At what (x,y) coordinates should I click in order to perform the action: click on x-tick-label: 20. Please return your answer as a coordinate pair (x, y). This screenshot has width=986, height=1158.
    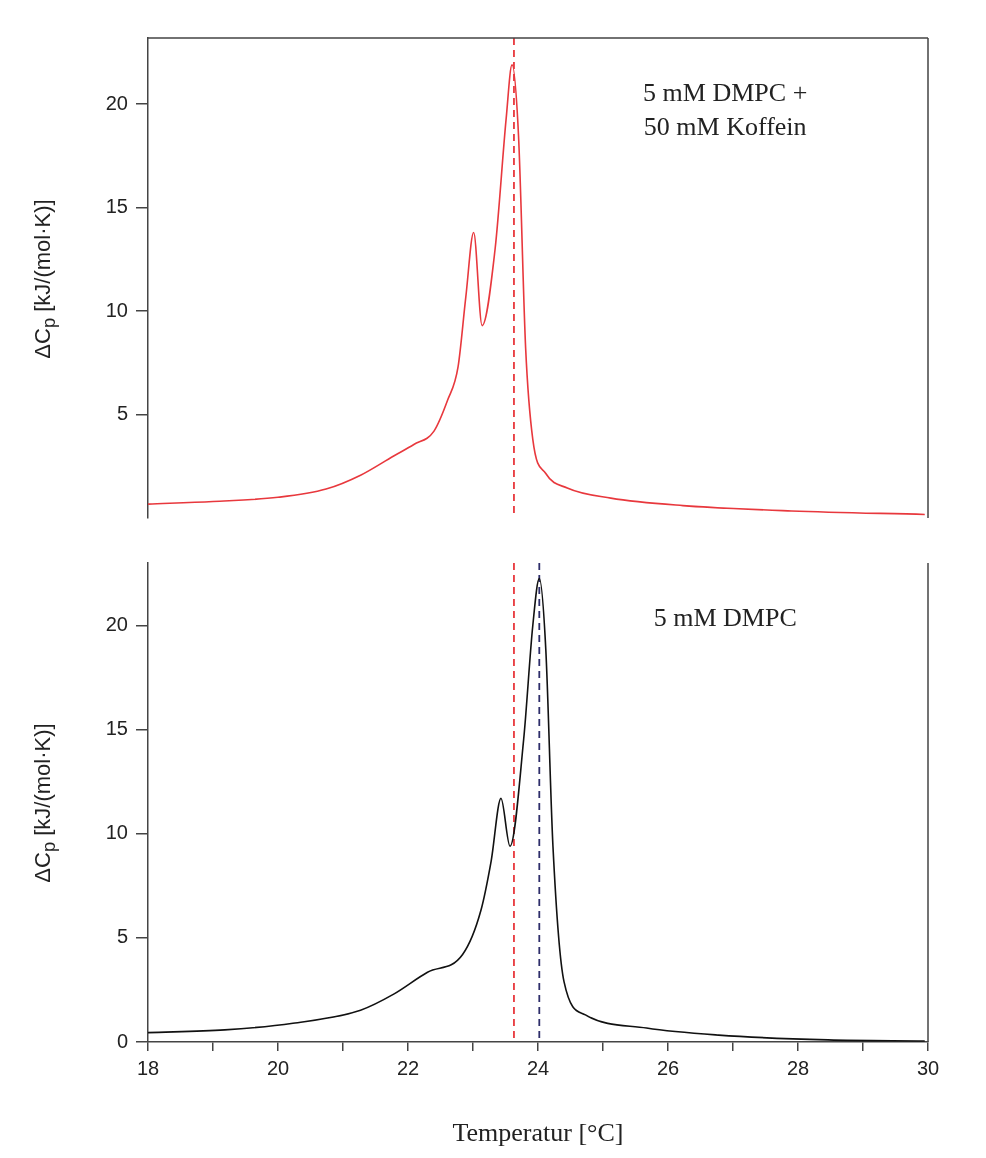
    Looking at the image, I should click on (278, 1067).